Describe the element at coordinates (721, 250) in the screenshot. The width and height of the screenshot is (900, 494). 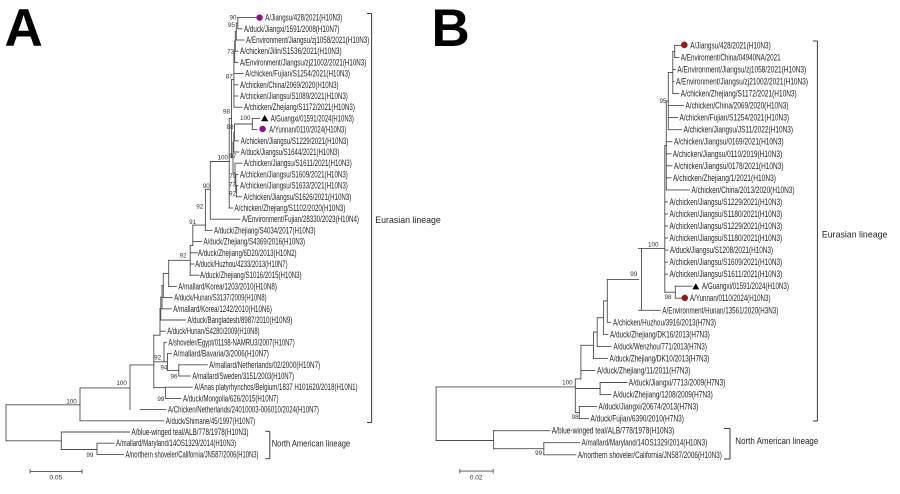
I see `svg-text:A/duck/Jiangsu/S1208/2021(H10N: A/duck/Jiangsu/S1208/2021(H10N3)` at that location.